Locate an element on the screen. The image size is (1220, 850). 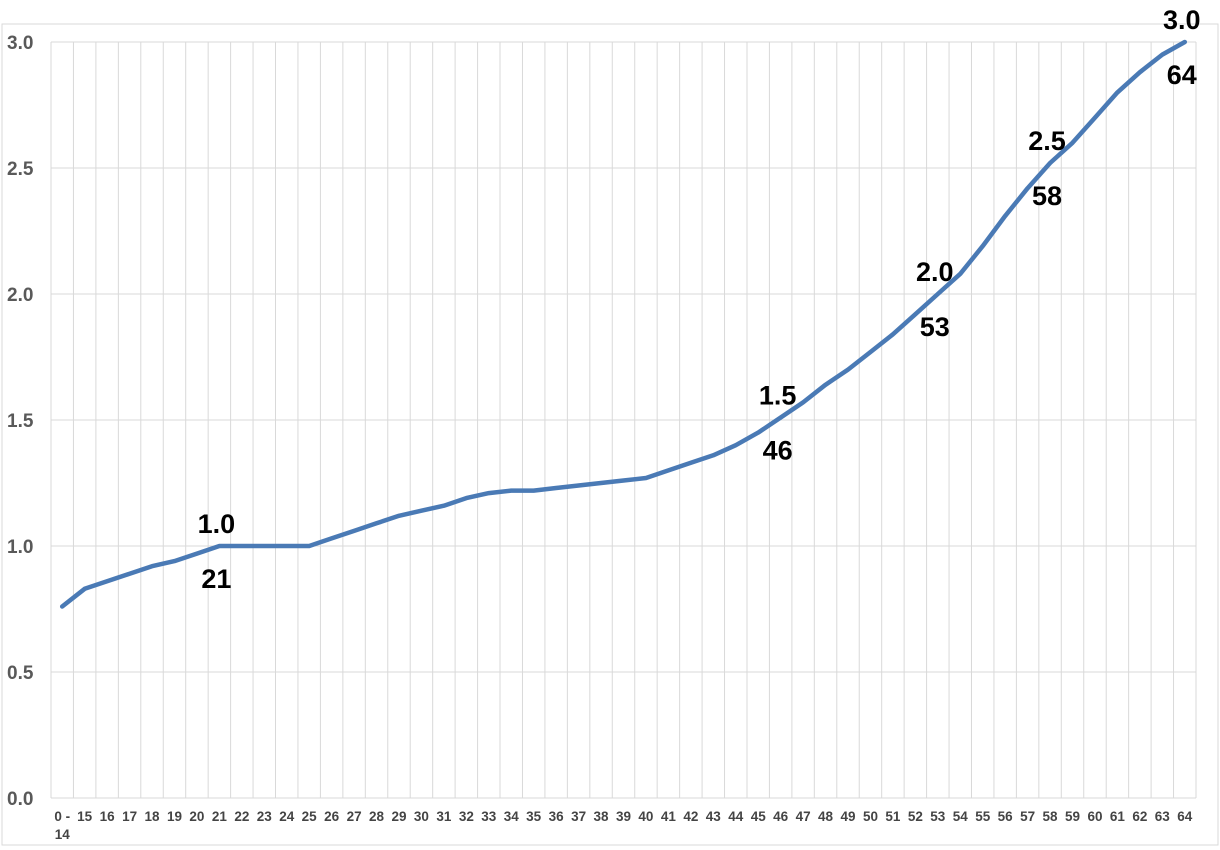
x-tick-label: 48 is located at coordinates (826, 816).